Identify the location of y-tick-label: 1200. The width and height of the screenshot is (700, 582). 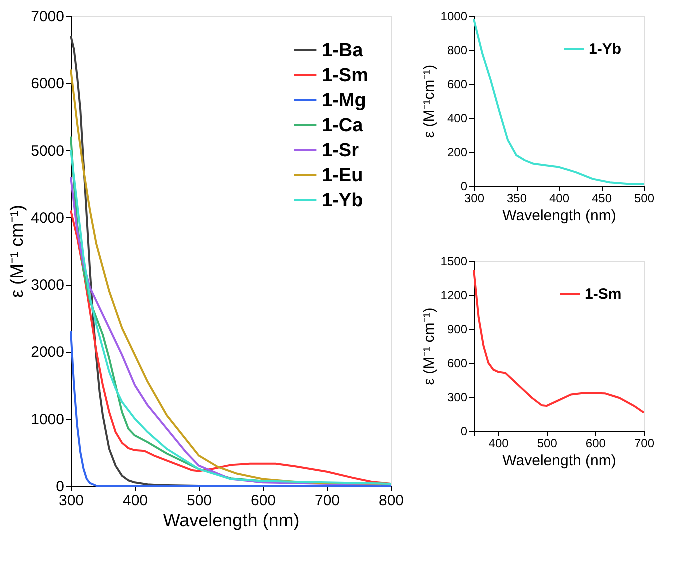
(454, 295).